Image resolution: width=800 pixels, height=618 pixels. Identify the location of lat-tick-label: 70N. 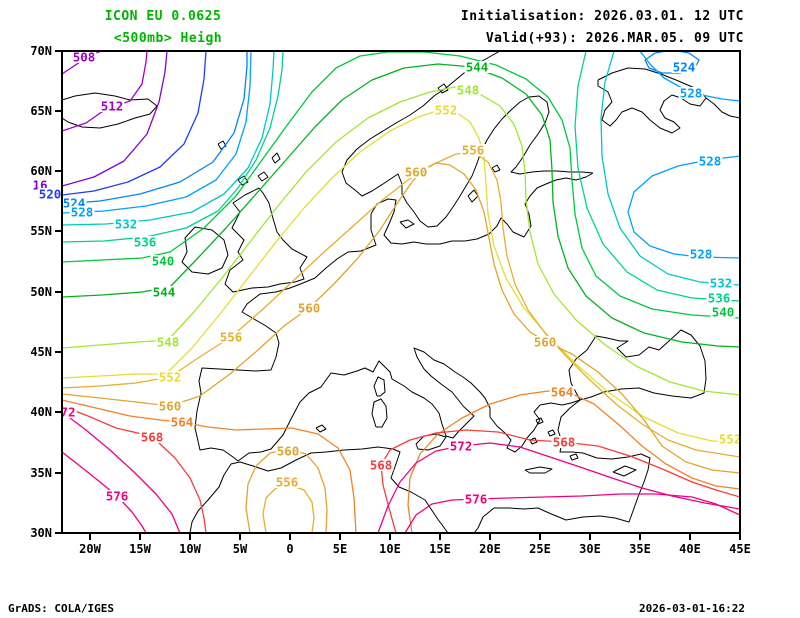
(41, 51).